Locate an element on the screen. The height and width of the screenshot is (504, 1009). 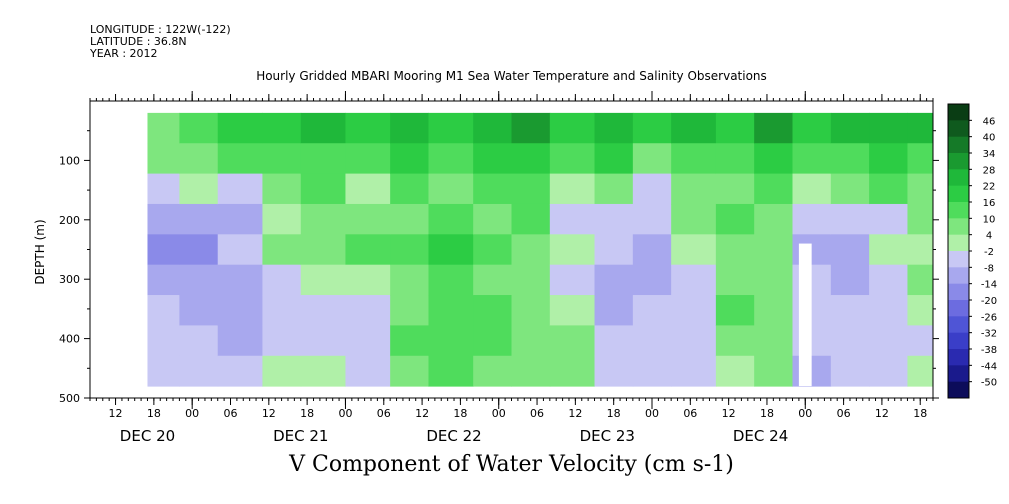
y-tick-label: 100 is located at coordinates (69, 160).